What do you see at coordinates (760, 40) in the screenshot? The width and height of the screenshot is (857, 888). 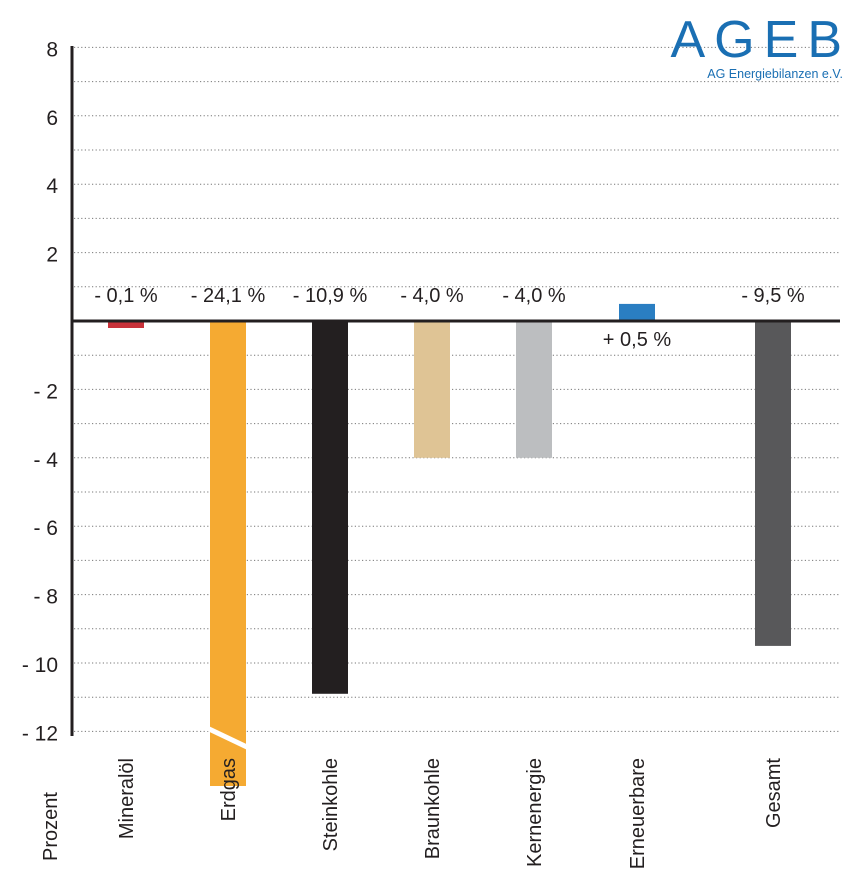 I see `logo-name: AGEB` at bounding box center [760, 40].